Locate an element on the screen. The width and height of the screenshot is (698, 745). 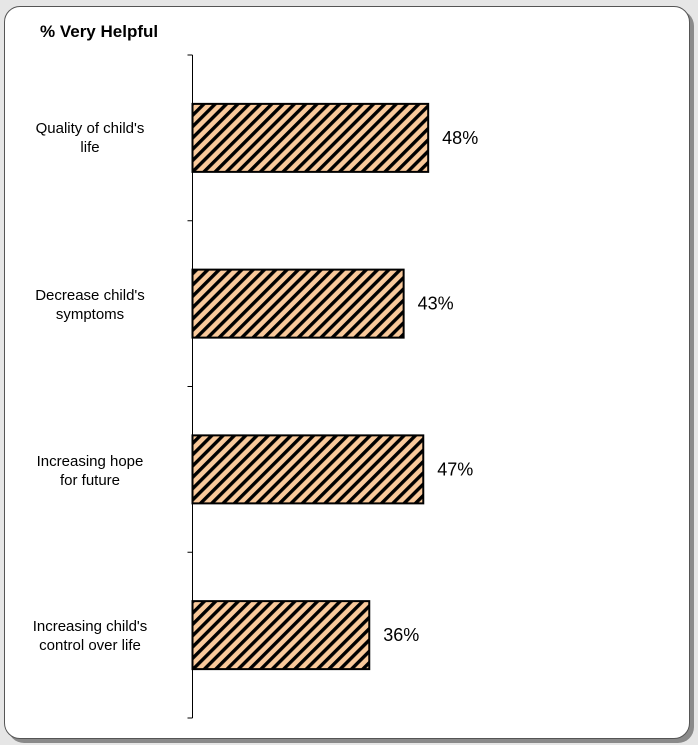
data-label: 36% is located at coordinates (401, 635).